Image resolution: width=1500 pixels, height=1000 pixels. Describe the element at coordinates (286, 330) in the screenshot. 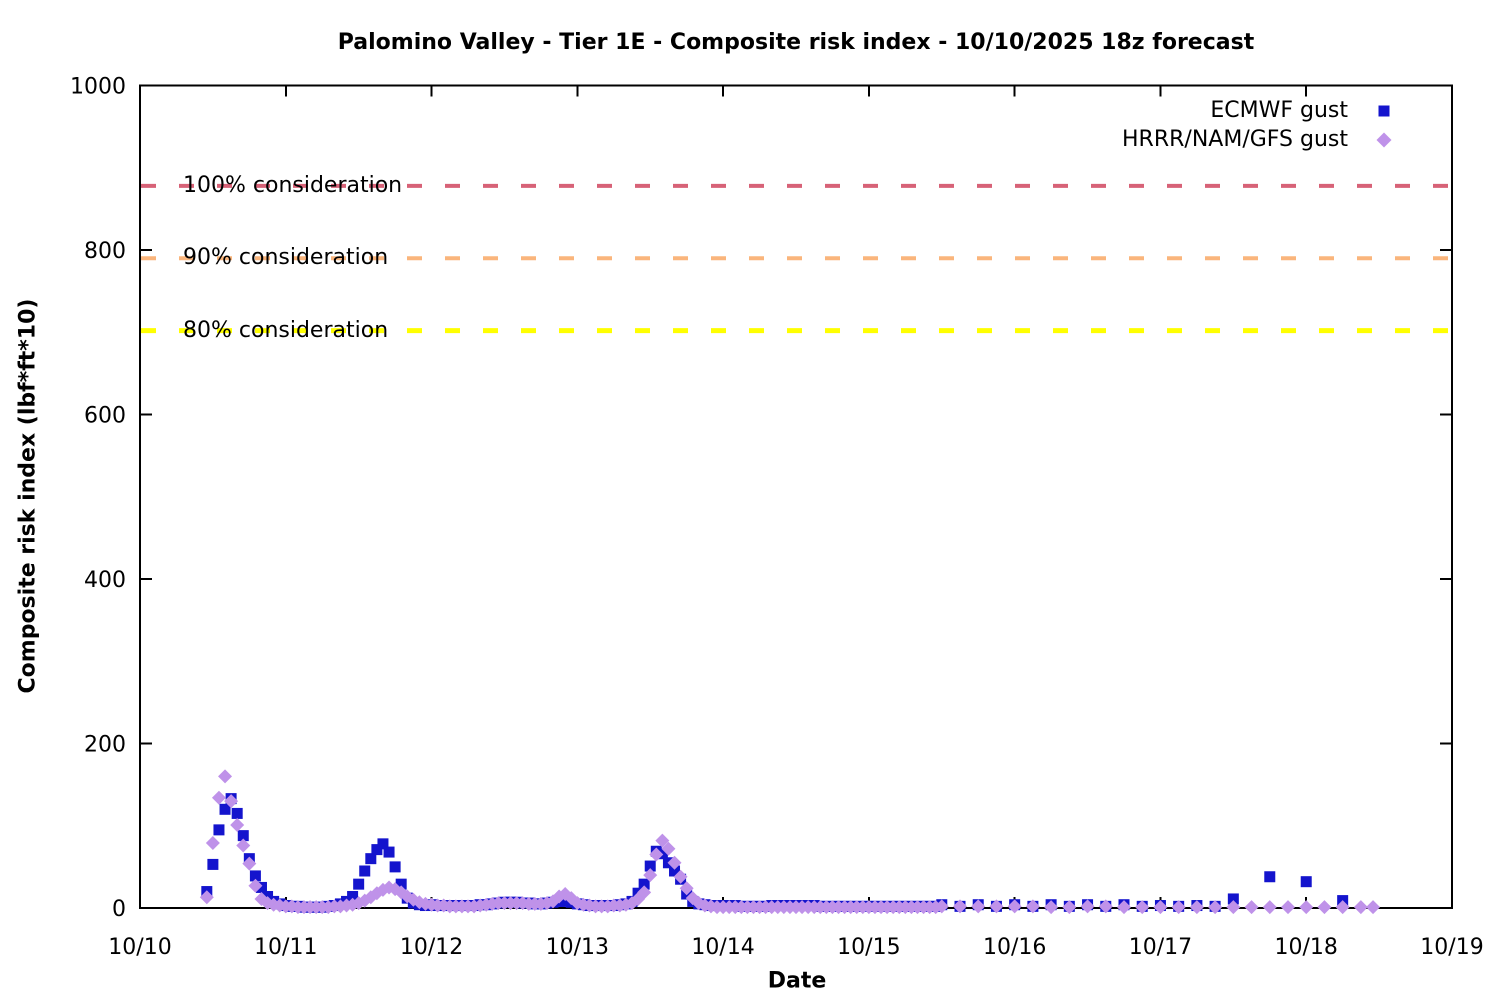

I see `threshold-label: 80% consideration` at that location.